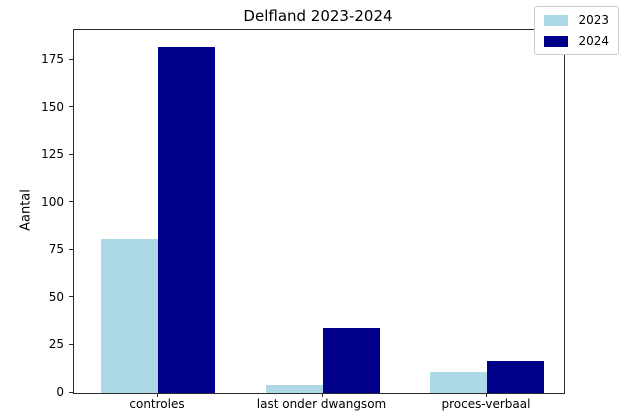 The image size is (627, 418). What do you see at coordinates (486, 404) in the screenshot?
I see `x-tick-label-proces-verbaal: proces-verbaal` at bounding box center [486, 404].